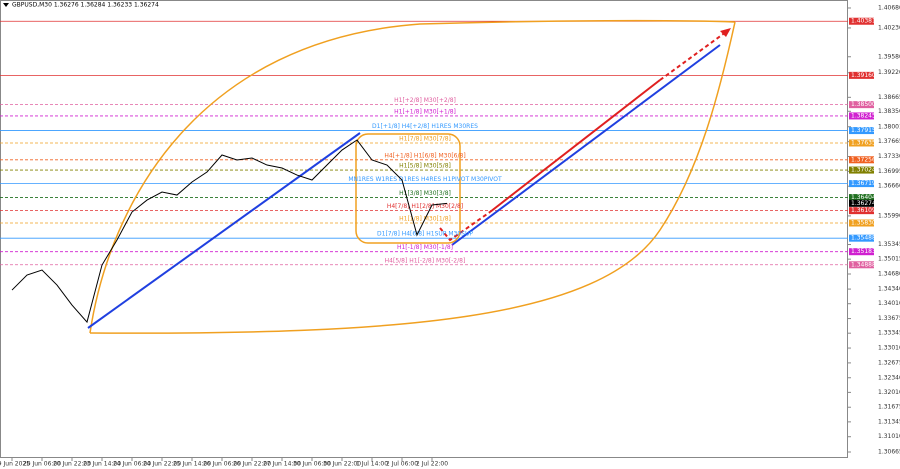  Describe the element at coordinates (312, 464) in the screenshot. I see `x-tick-label: 30 Jun 06:00` at that location.